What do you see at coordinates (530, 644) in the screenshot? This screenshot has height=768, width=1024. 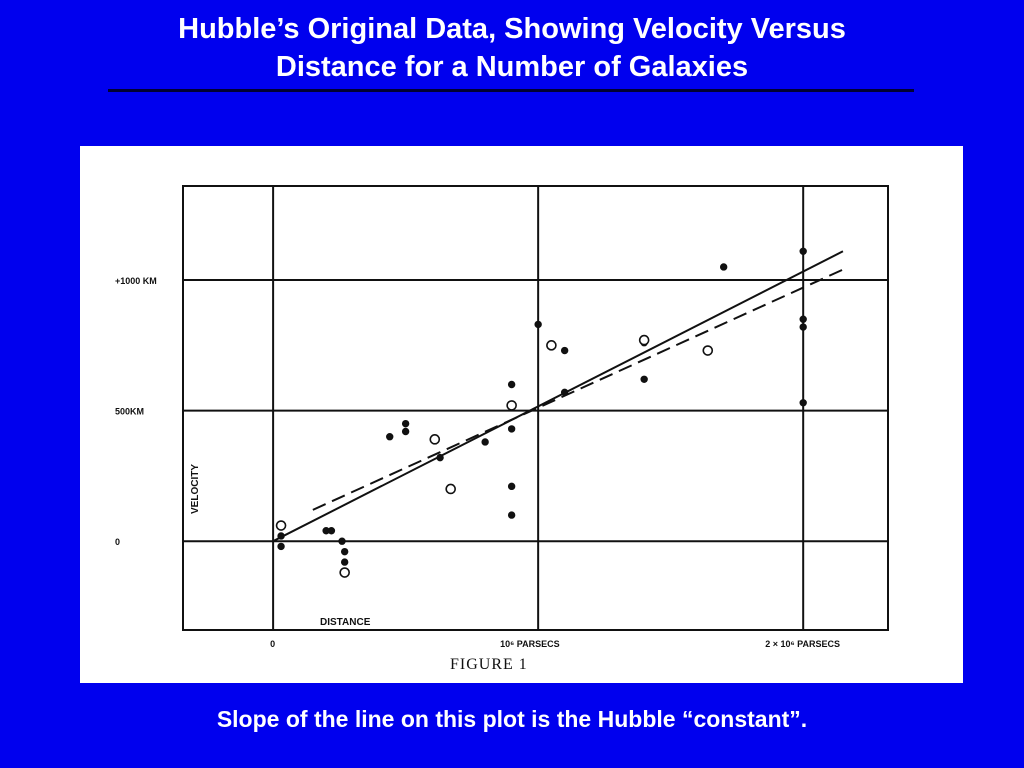 I see `x-tick-label-1: 10⁶ PARSECS` at bounding box center [530, 644].